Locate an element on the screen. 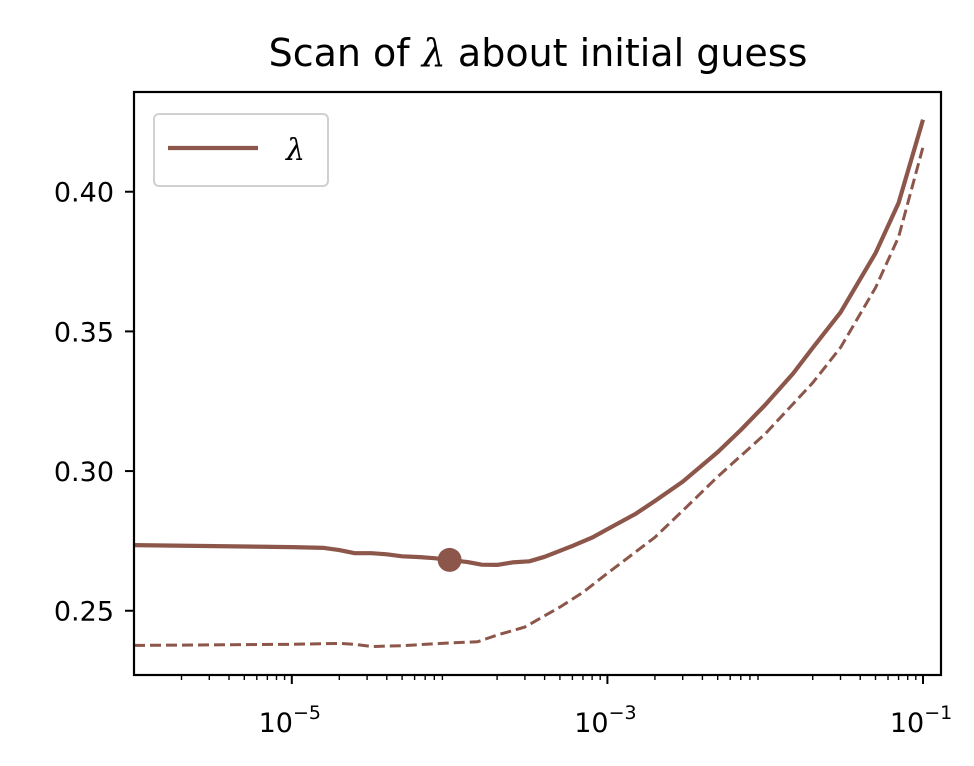  x-tick-label-0: 10⁻⁵ is located at coordinates (290, 720).